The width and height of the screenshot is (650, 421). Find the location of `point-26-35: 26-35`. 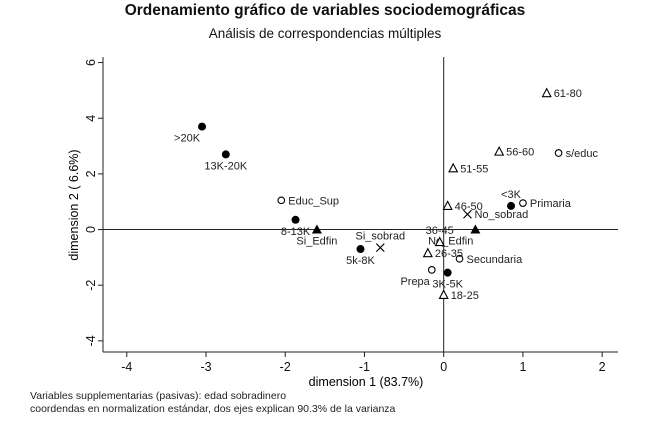

point-26-35: 26-35 is located at coordinates (442, 253).